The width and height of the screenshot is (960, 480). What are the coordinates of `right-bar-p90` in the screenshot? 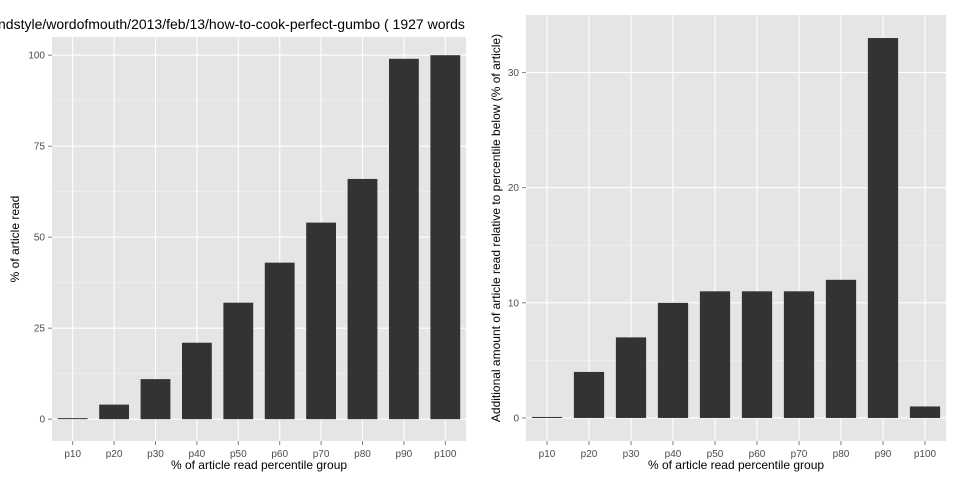 It's located at (883, 228).